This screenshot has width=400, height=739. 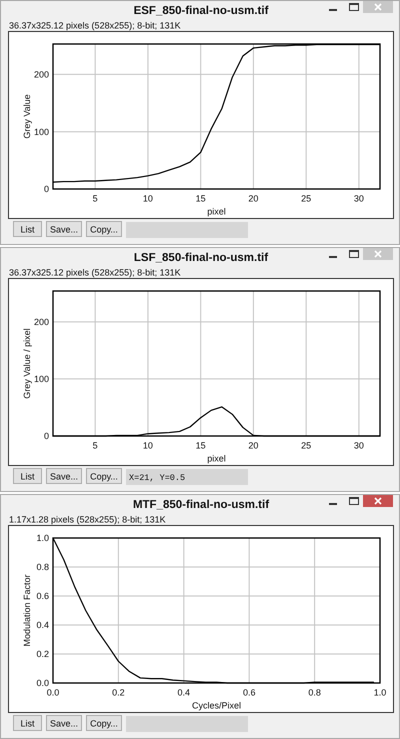 I want to click on x-axis-title: Cycles/Pixel, so click(x=217, y=705).